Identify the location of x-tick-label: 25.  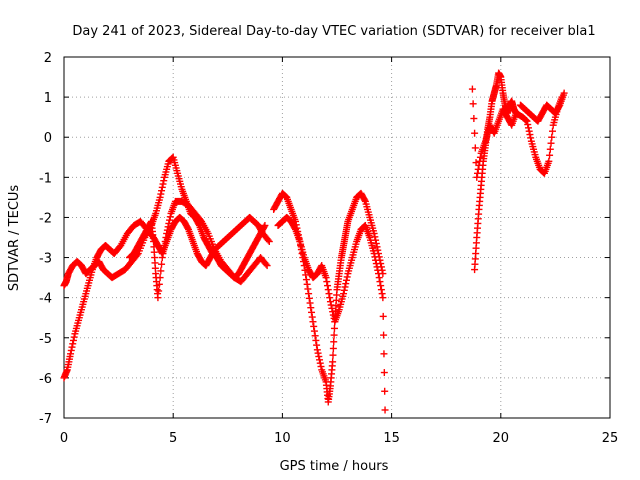
(610, 438).